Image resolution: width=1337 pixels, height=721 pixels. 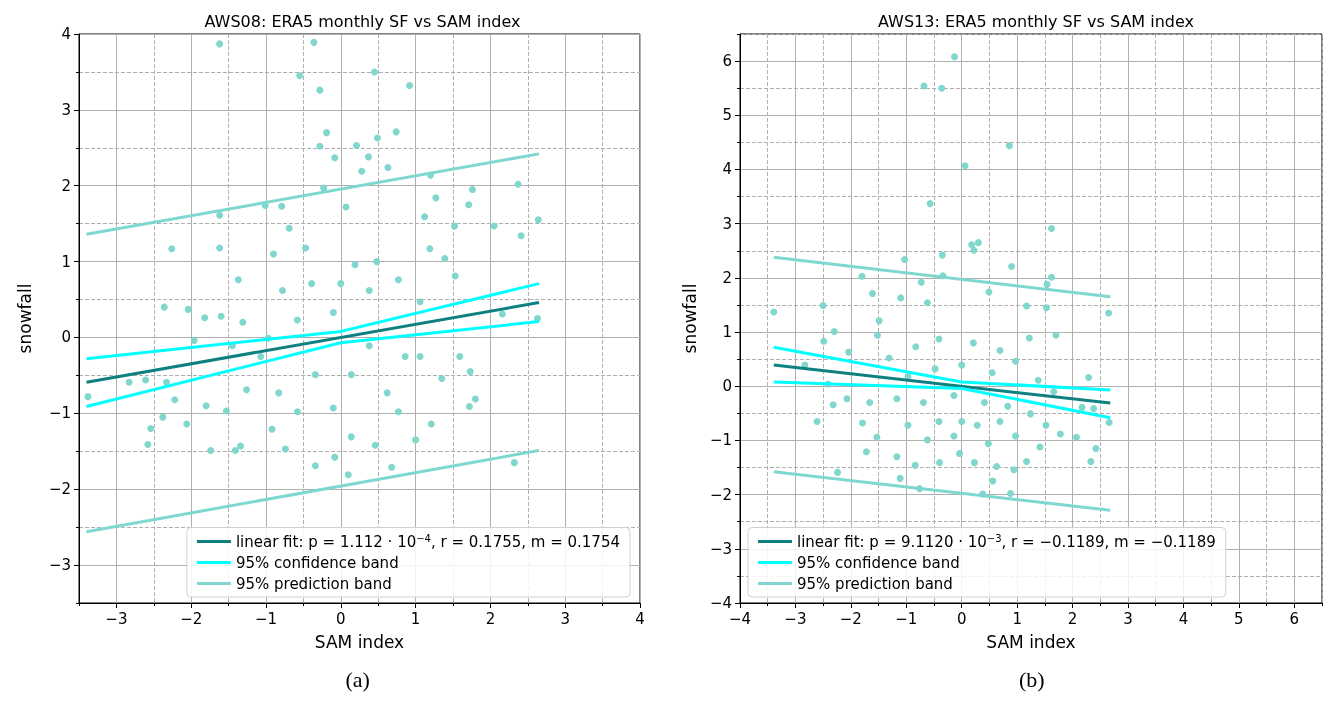 What do you see at coordinates (720, 603) in the screenshot?
I see `y-tick-label: −4` at bounding box center [720, 603].